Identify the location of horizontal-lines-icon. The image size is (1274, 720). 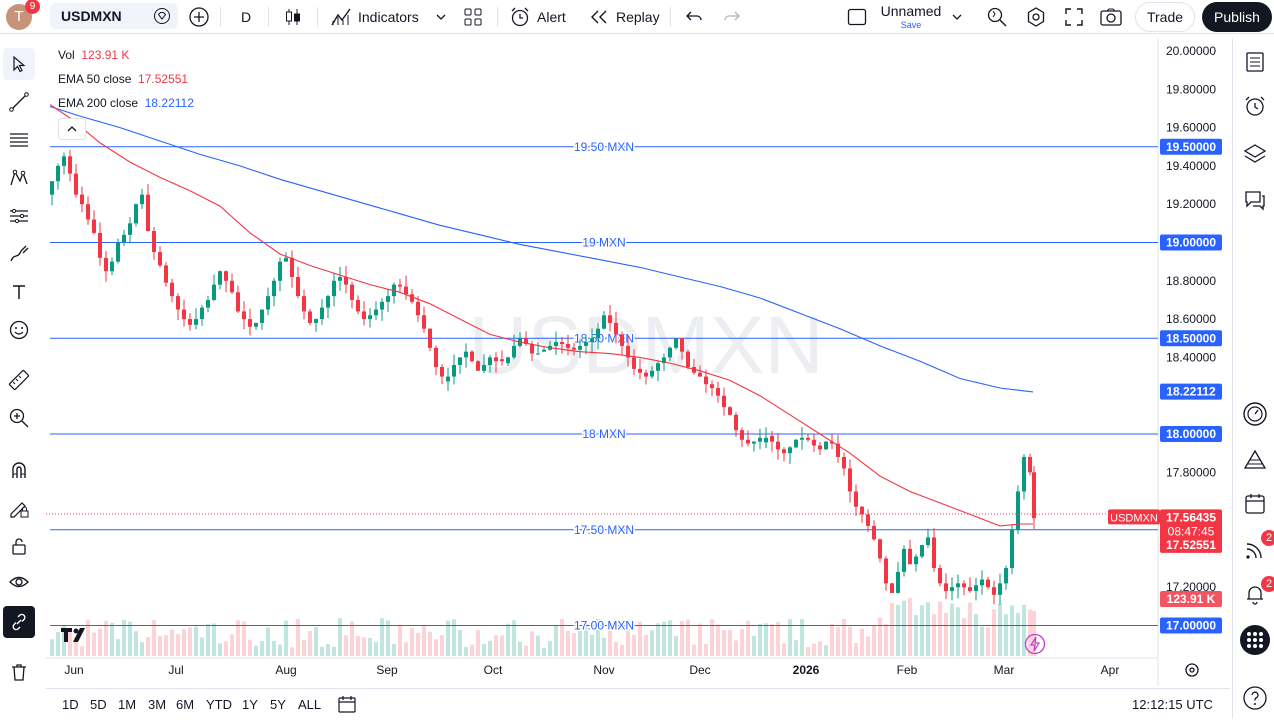
(19, 140).